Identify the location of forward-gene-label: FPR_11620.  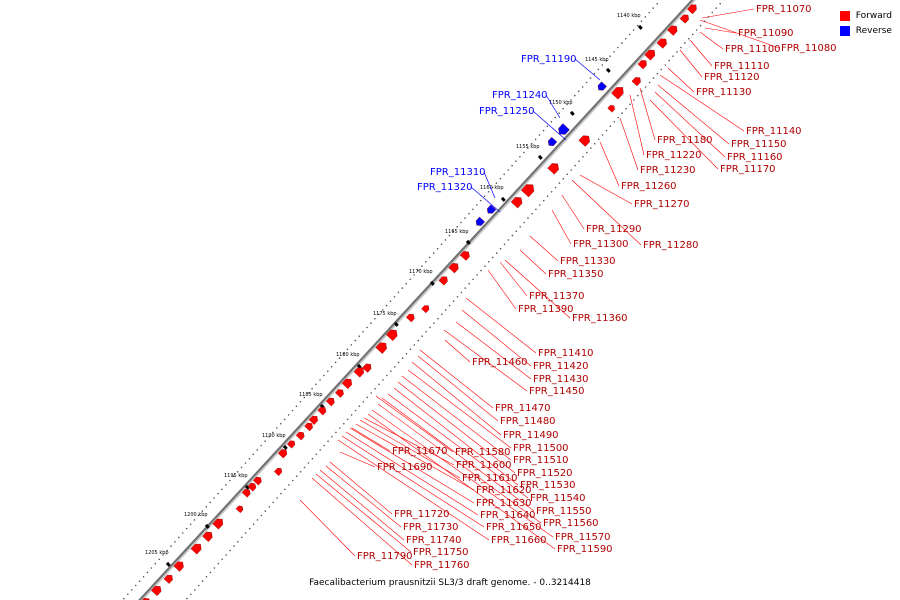
(504, 490).